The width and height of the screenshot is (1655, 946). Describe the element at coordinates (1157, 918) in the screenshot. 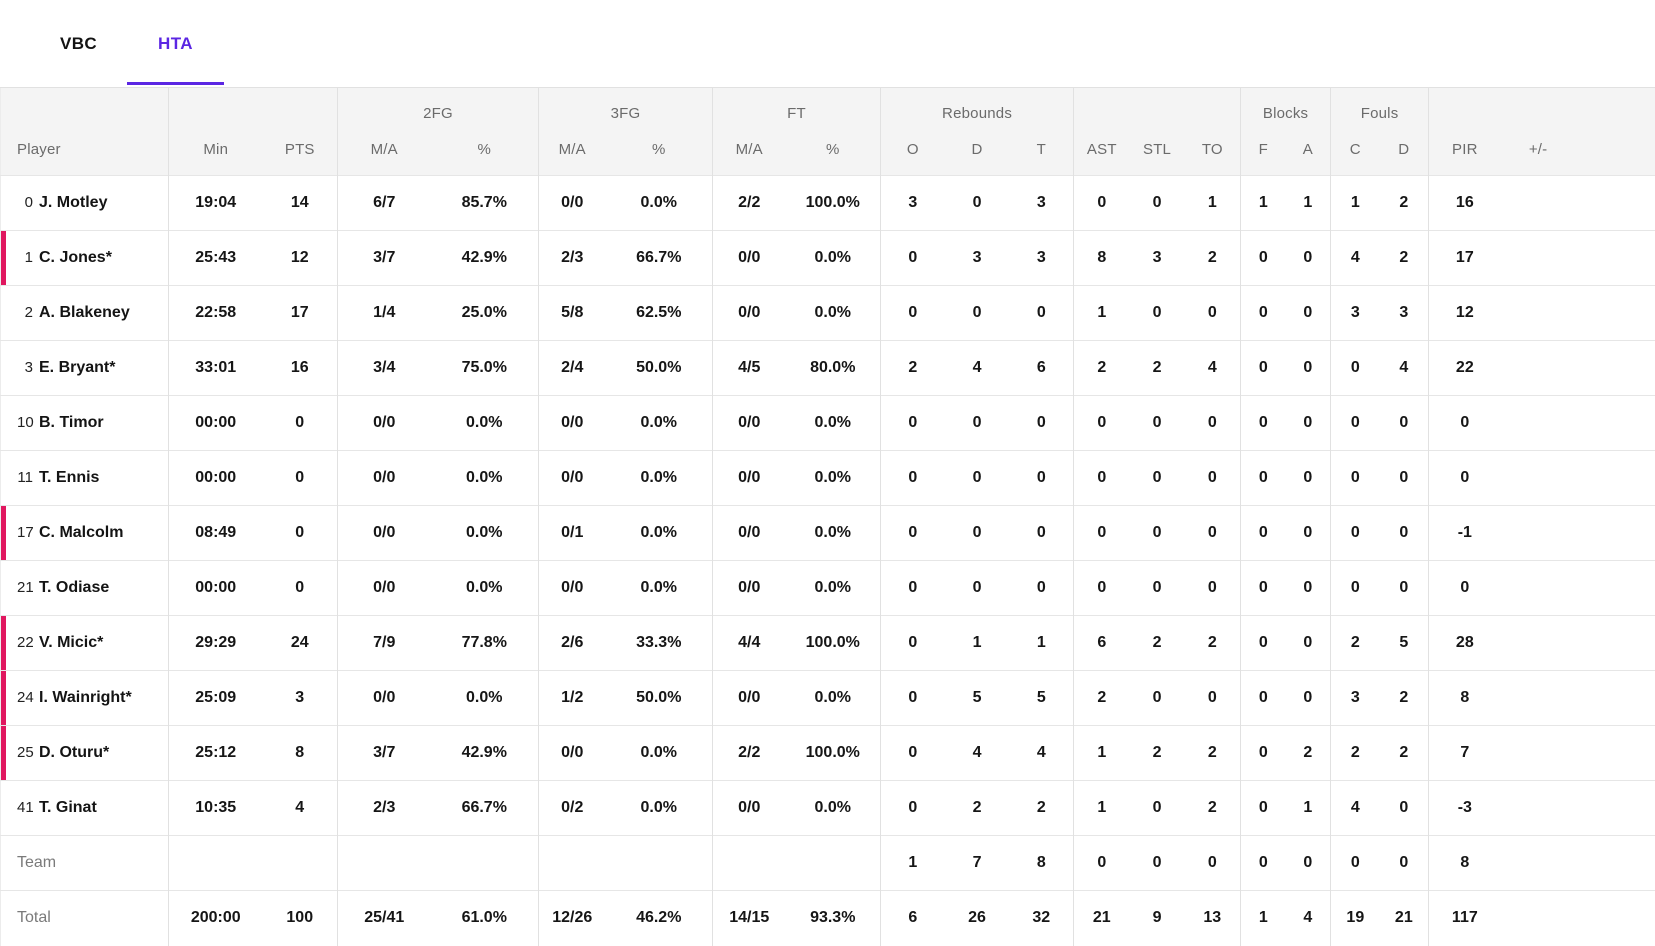

I see `cell-stl: 9` at that location.